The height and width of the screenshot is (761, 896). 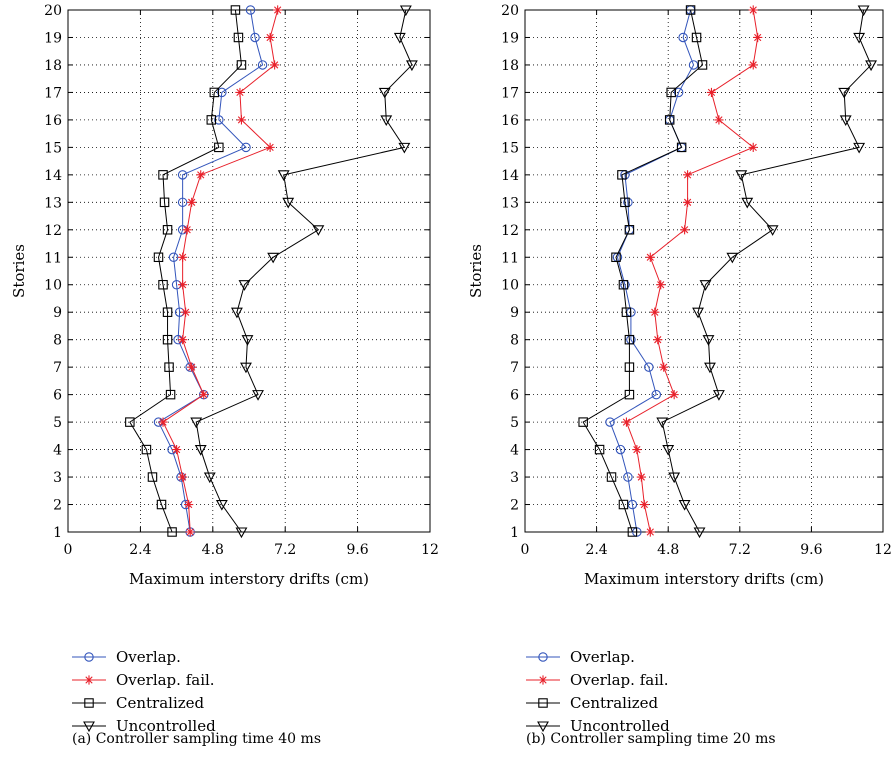 What do you see at coordinates (196, 739) in the screenshot?
I see `chart-caption: (a) Controller sampling time 40 ms` at bounding box center [196, 739].